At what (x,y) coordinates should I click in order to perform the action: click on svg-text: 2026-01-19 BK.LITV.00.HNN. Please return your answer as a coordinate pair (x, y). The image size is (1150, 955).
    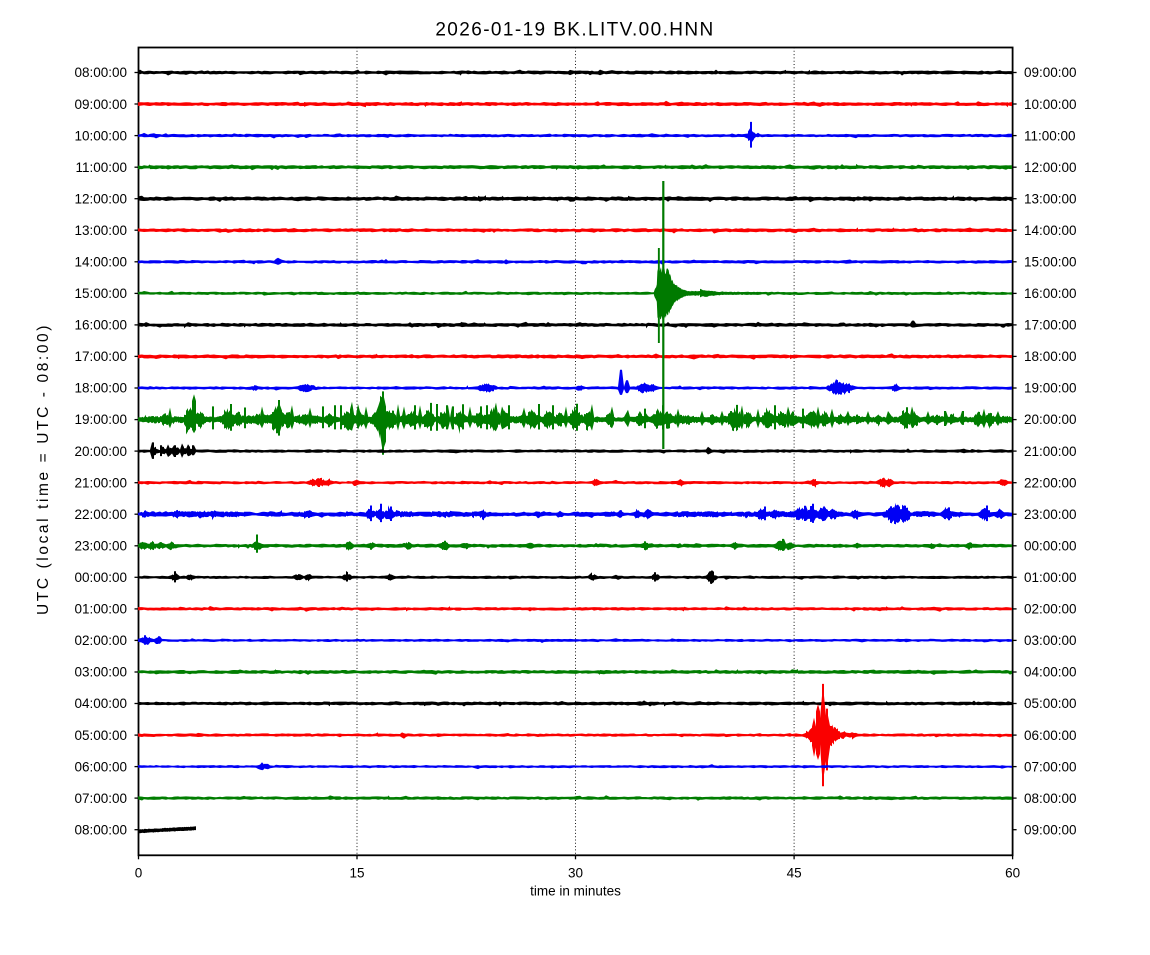
    Looking at the image, I should click on (574, 30).